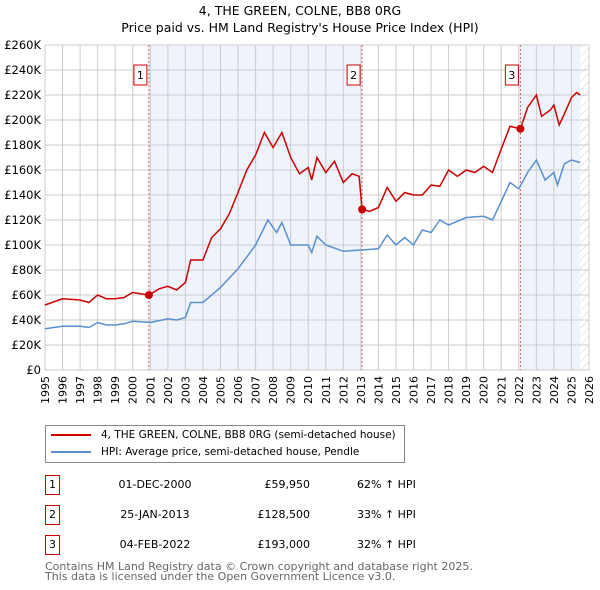  What do you see at coordinates (52, 515) in the screenshot?
I see `transaction-number: 2` at bounding box center [52, 515].